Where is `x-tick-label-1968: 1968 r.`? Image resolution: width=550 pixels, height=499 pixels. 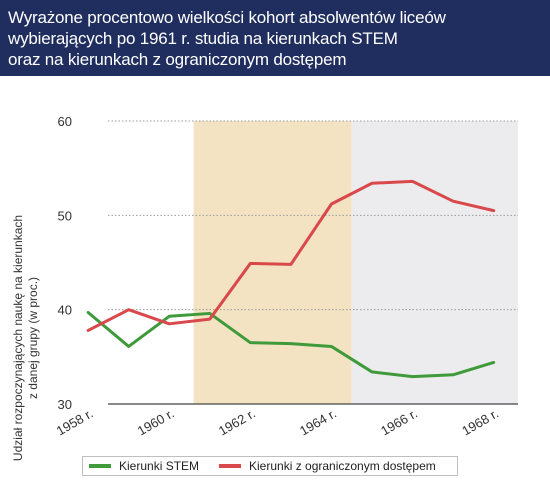
x-tick-label-1968: 1968 r. is located at coordinates (480, 422).